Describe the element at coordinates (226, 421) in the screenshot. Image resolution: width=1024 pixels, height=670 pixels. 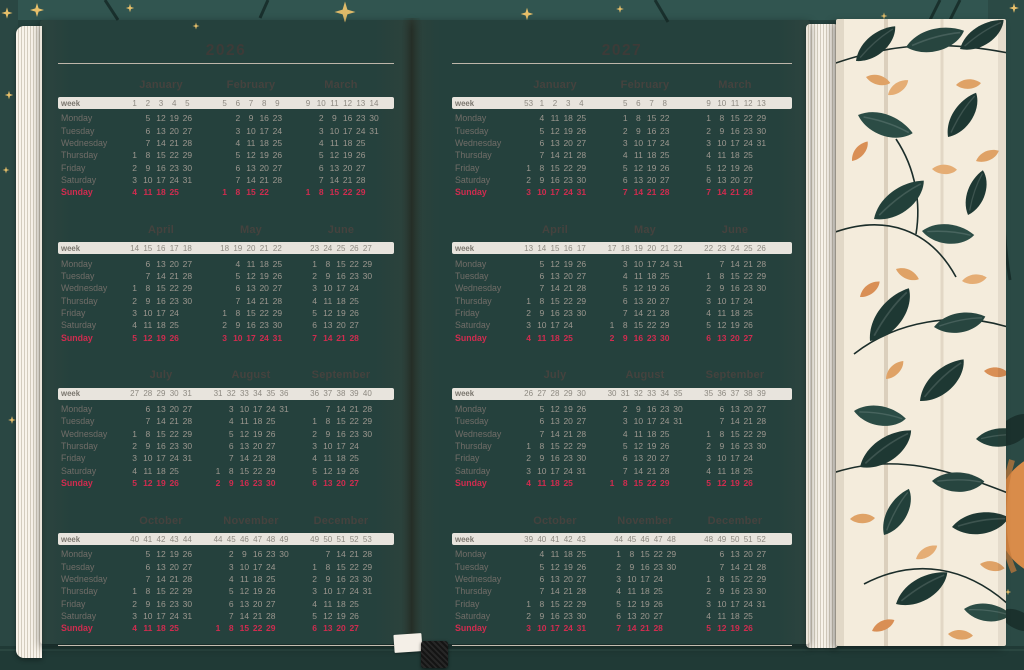
I see `day-row-tuesday: Tuesday 7 14 21 28 4 11 18 25 1 8 15 22 29` at that location.